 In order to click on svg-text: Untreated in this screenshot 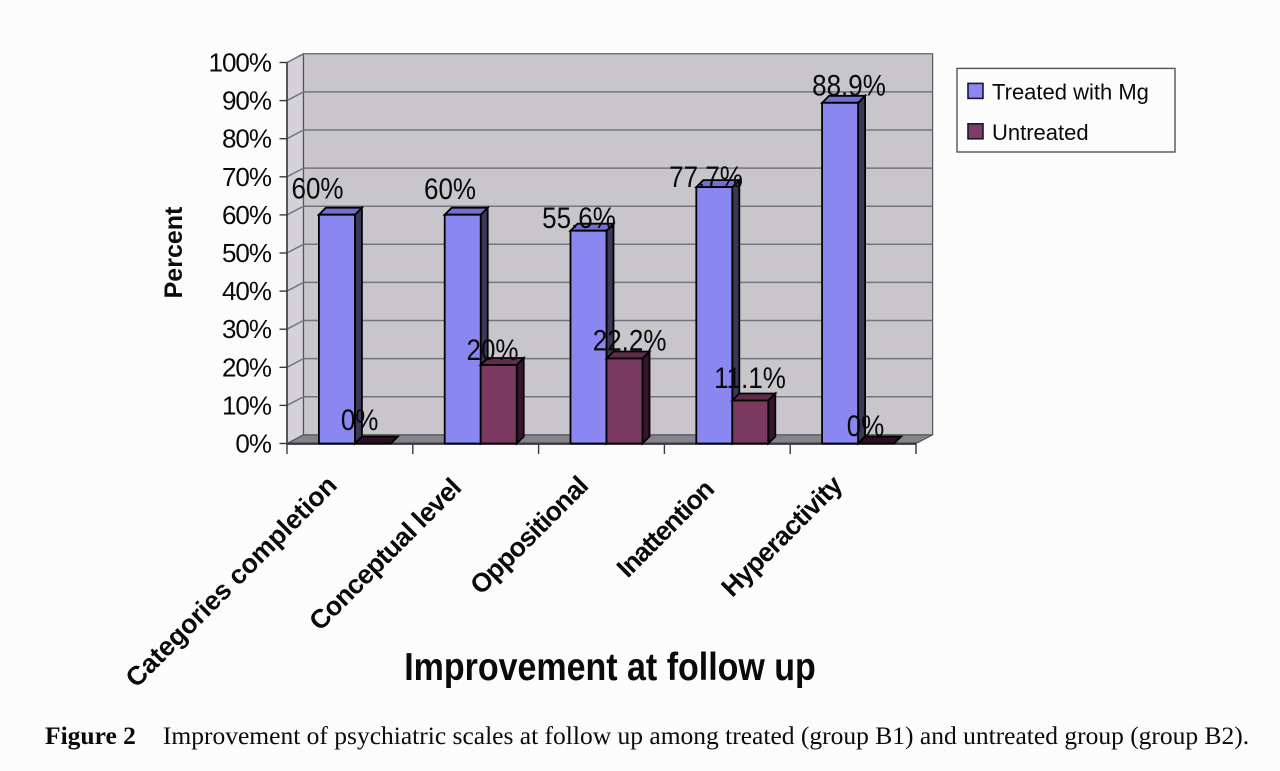, I will do `click(1040, 132)`.